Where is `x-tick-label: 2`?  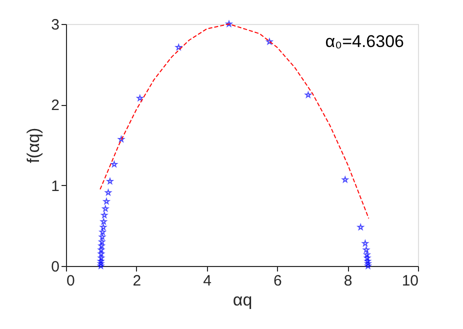
x-tick-label: 2 is located at coordinates (137, 281).